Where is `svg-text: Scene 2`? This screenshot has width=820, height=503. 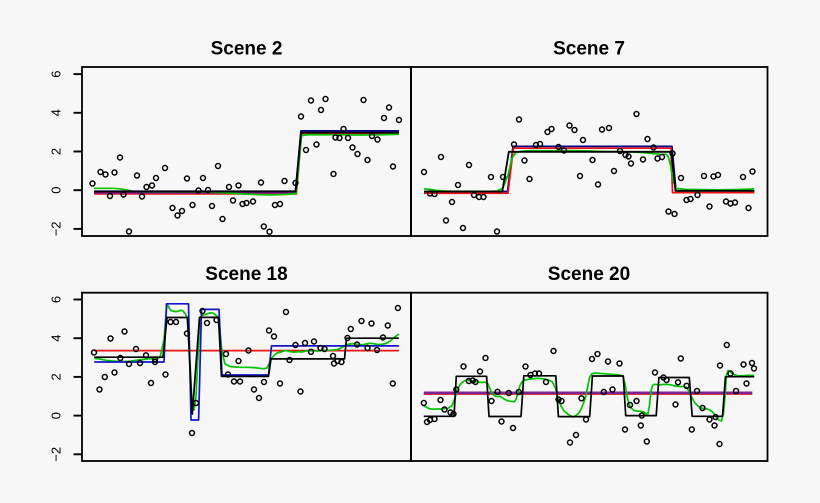
svg-text: Scene 2 is located at coordinates (247, 49).